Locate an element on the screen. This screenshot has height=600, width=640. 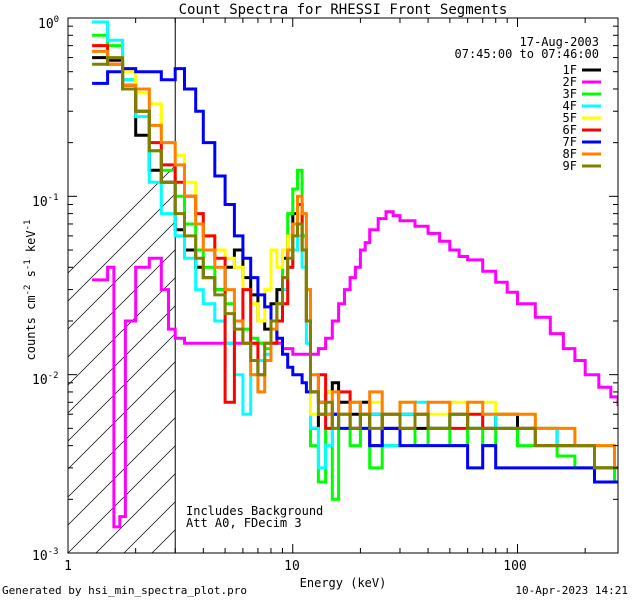
legend-label-8F: 8F is located at coordinates (570, 154).